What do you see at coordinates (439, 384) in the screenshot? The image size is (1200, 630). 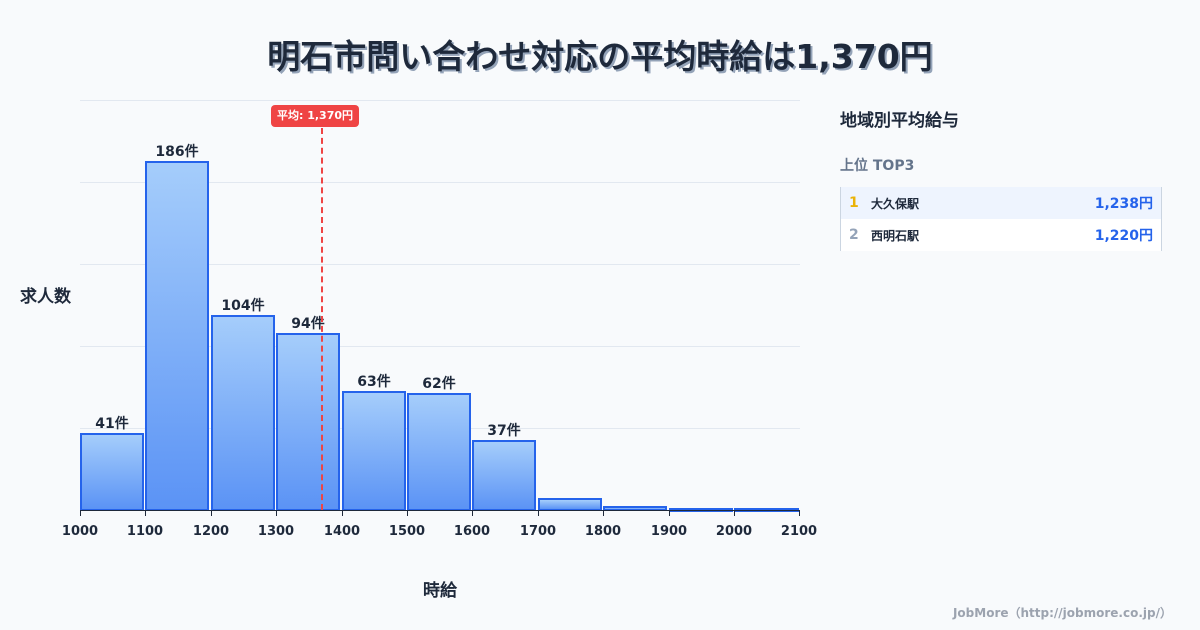 I see `bar-label: 62件` at bounding box center [439, 384].